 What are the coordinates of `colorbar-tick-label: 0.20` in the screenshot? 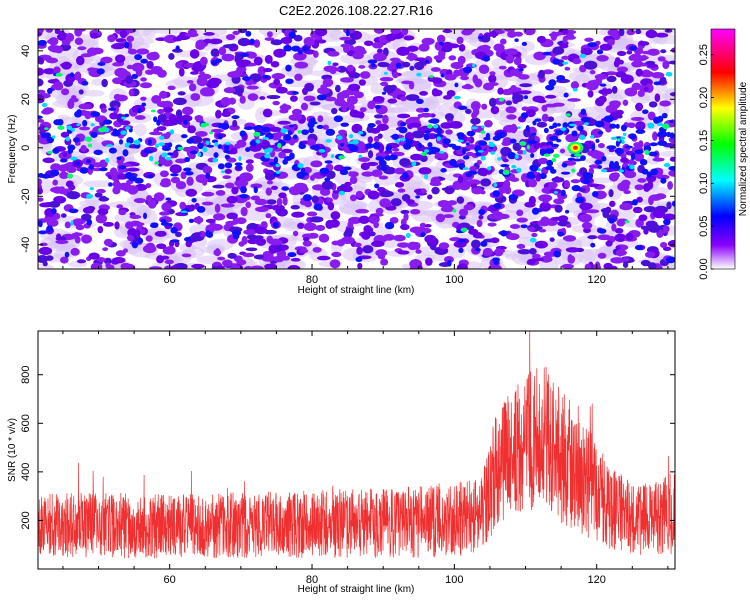 It's located at (704, 97).